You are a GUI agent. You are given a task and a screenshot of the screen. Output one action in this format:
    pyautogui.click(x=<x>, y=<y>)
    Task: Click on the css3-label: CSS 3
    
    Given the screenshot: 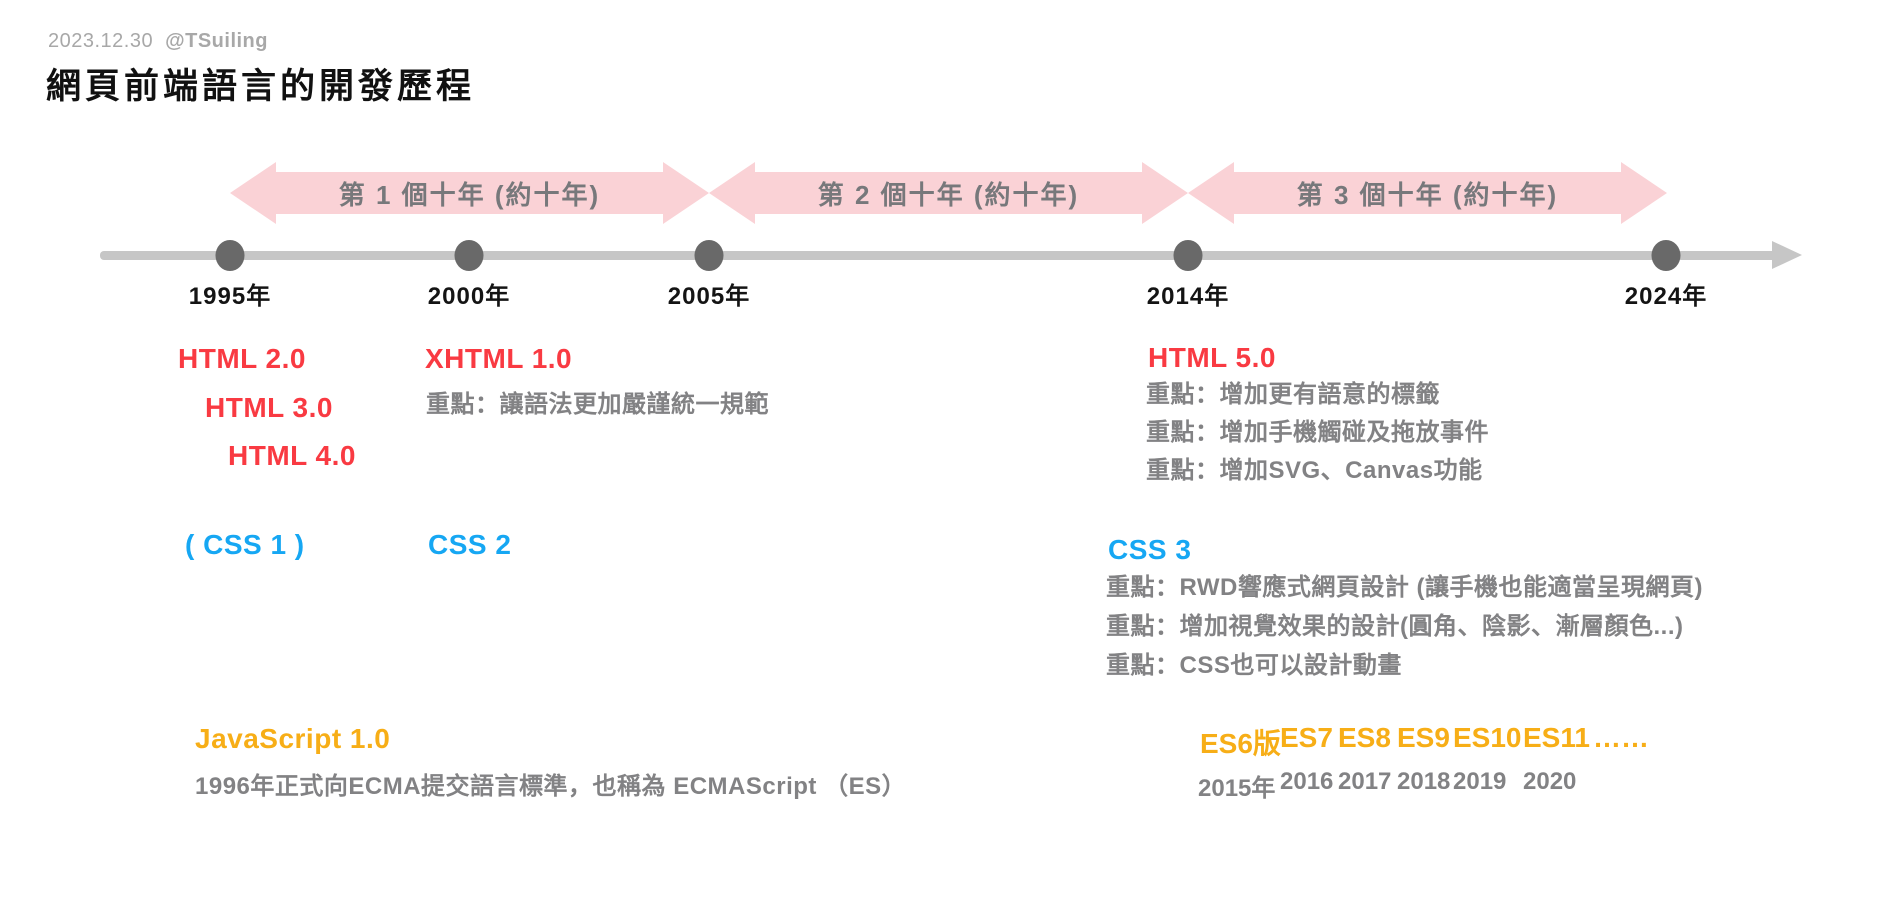 What is the action you would take?
    pyautogui.click(x=1150, y=549)
    